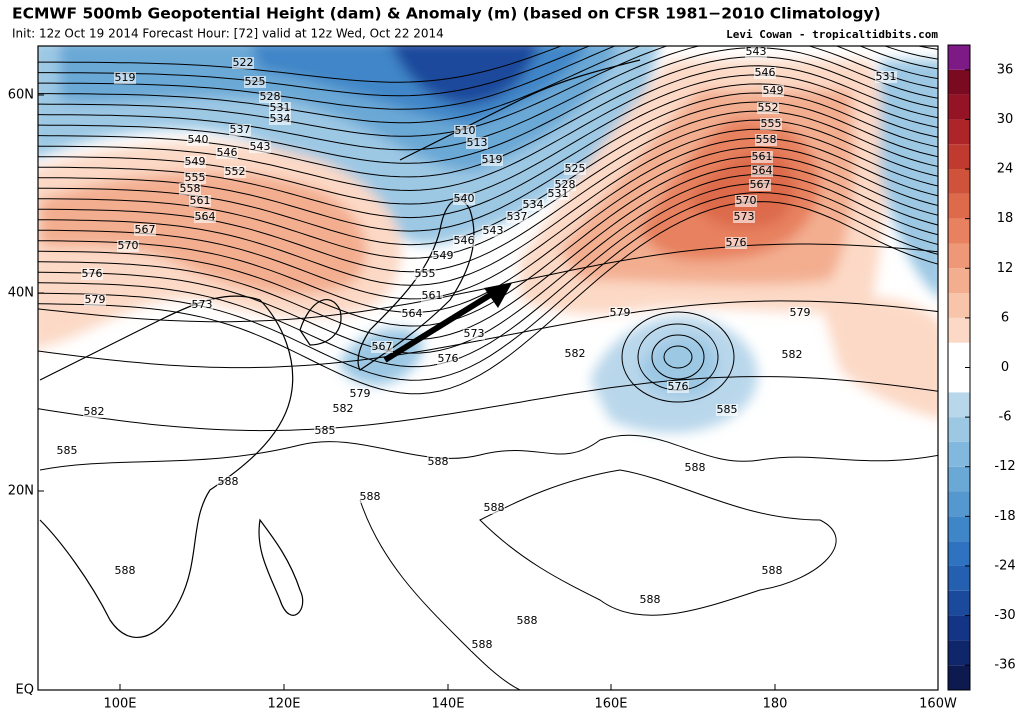 The image size is (1024, 719). I want to click on colorbar-tick-label: -30, so click(1004, 615).